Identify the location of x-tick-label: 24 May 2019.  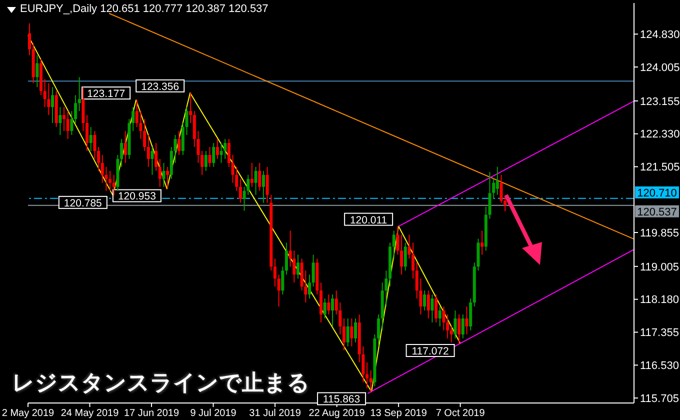
(90, 414).